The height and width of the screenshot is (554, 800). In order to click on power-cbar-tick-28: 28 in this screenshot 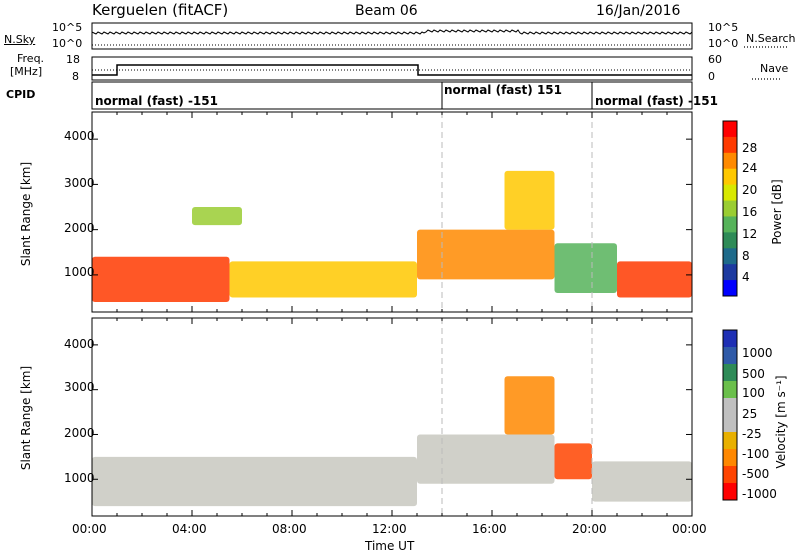, I will do `click(750, 148)`.